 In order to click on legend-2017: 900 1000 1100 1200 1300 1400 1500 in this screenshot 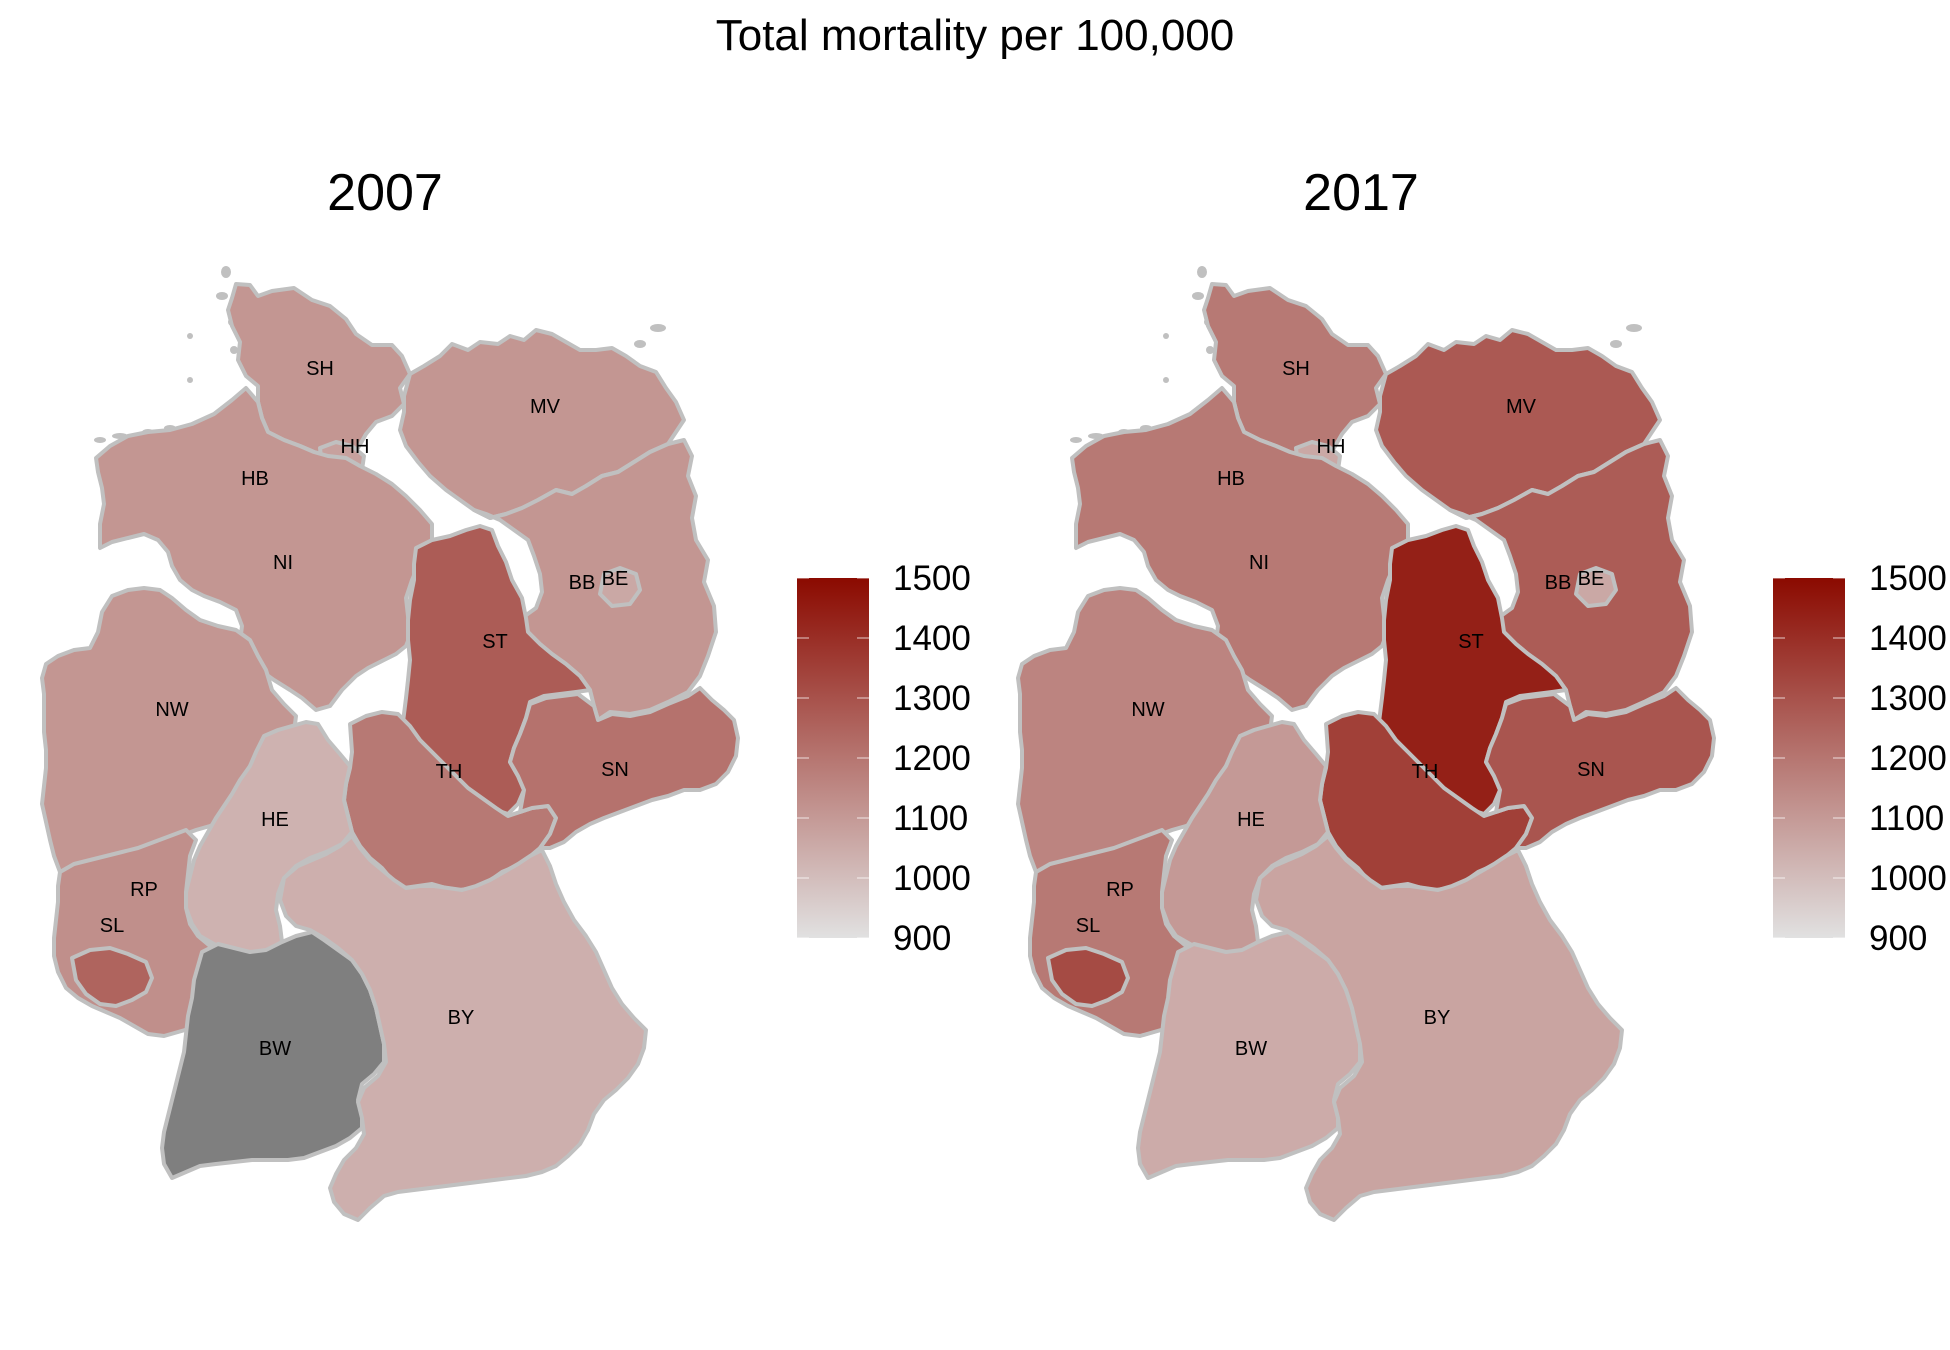, I will do `click(1860, 758)`.